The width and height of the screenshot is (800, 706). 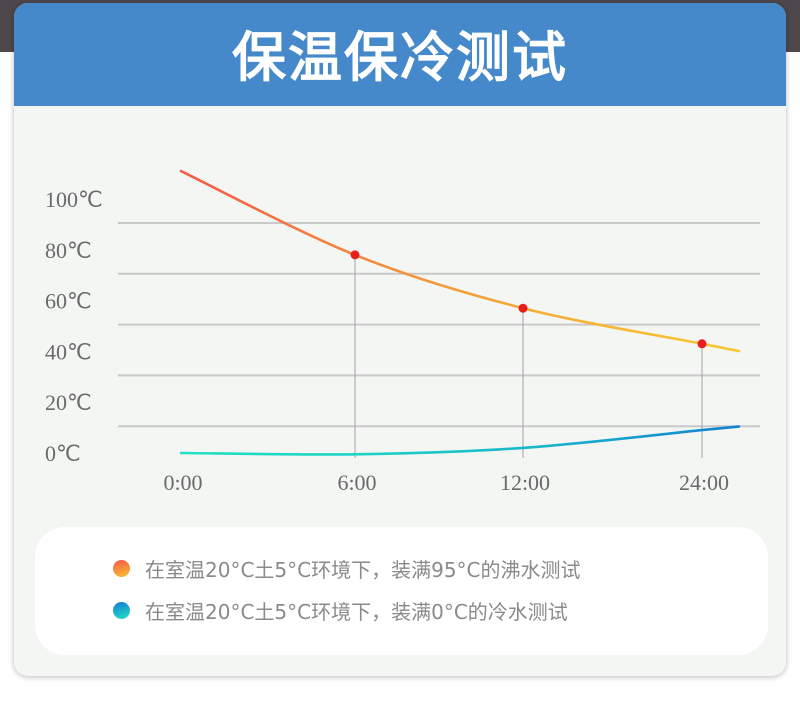 What do you see at coordinates (74, 326) in the screenshot?
I see `y-axis-tick-labels: 100℃ 80℃ 60℃ 40℃ 20℃ 0℃` at bounding box center [74, 326].